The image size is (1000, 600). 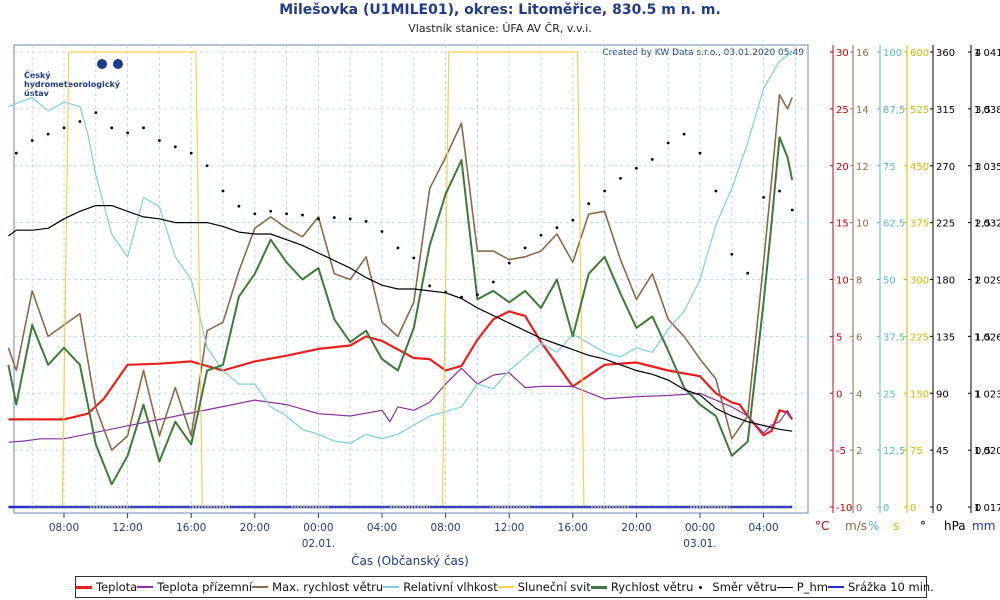 What do you see at coordinates (983, 451) in the screenshot?
I see `axis-tick-label-precip: 0,5` at bounding box center [983, 451].